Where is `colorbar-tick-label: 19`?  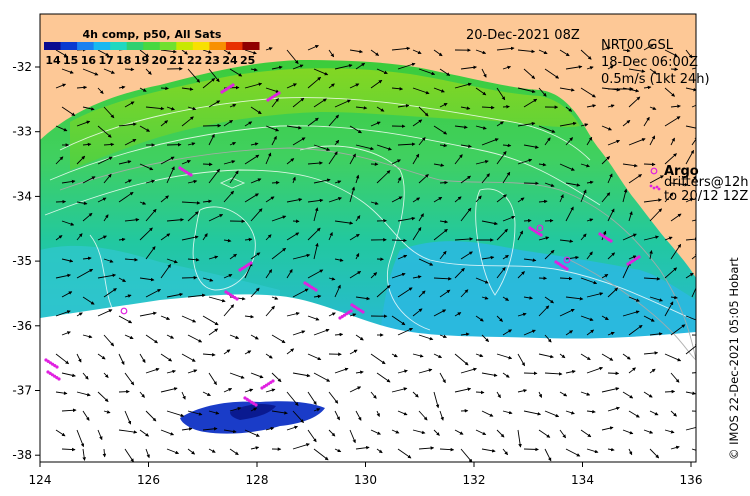
colorbar-tick-label: 19 is located at coordinates (141, 60).